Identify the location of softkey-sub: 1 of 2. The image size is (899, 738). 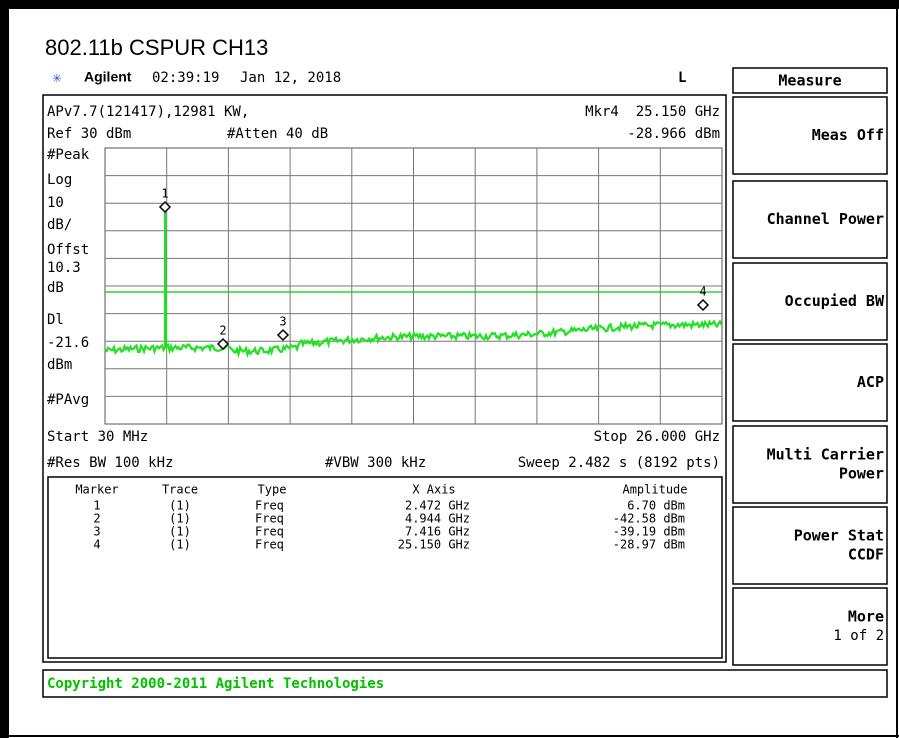
(858, 636).